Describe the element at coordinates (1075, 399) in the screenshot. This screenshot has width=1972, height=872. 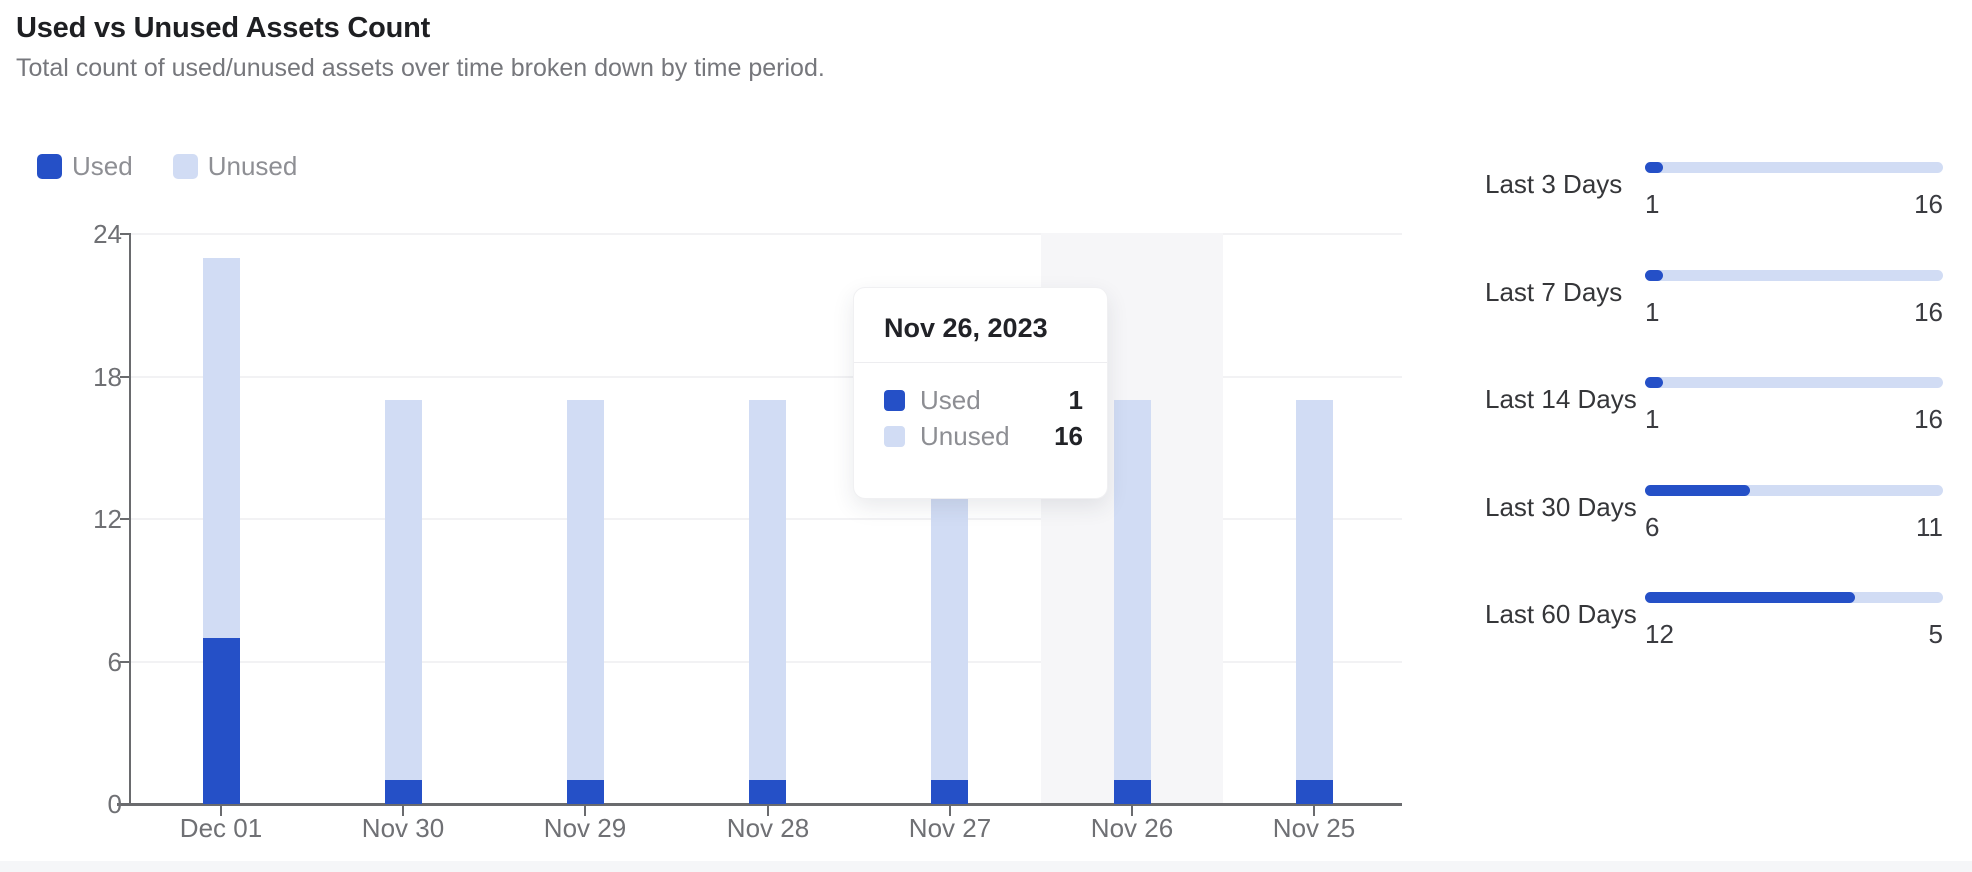
I see `tooltip-used-value: 1` at that location.